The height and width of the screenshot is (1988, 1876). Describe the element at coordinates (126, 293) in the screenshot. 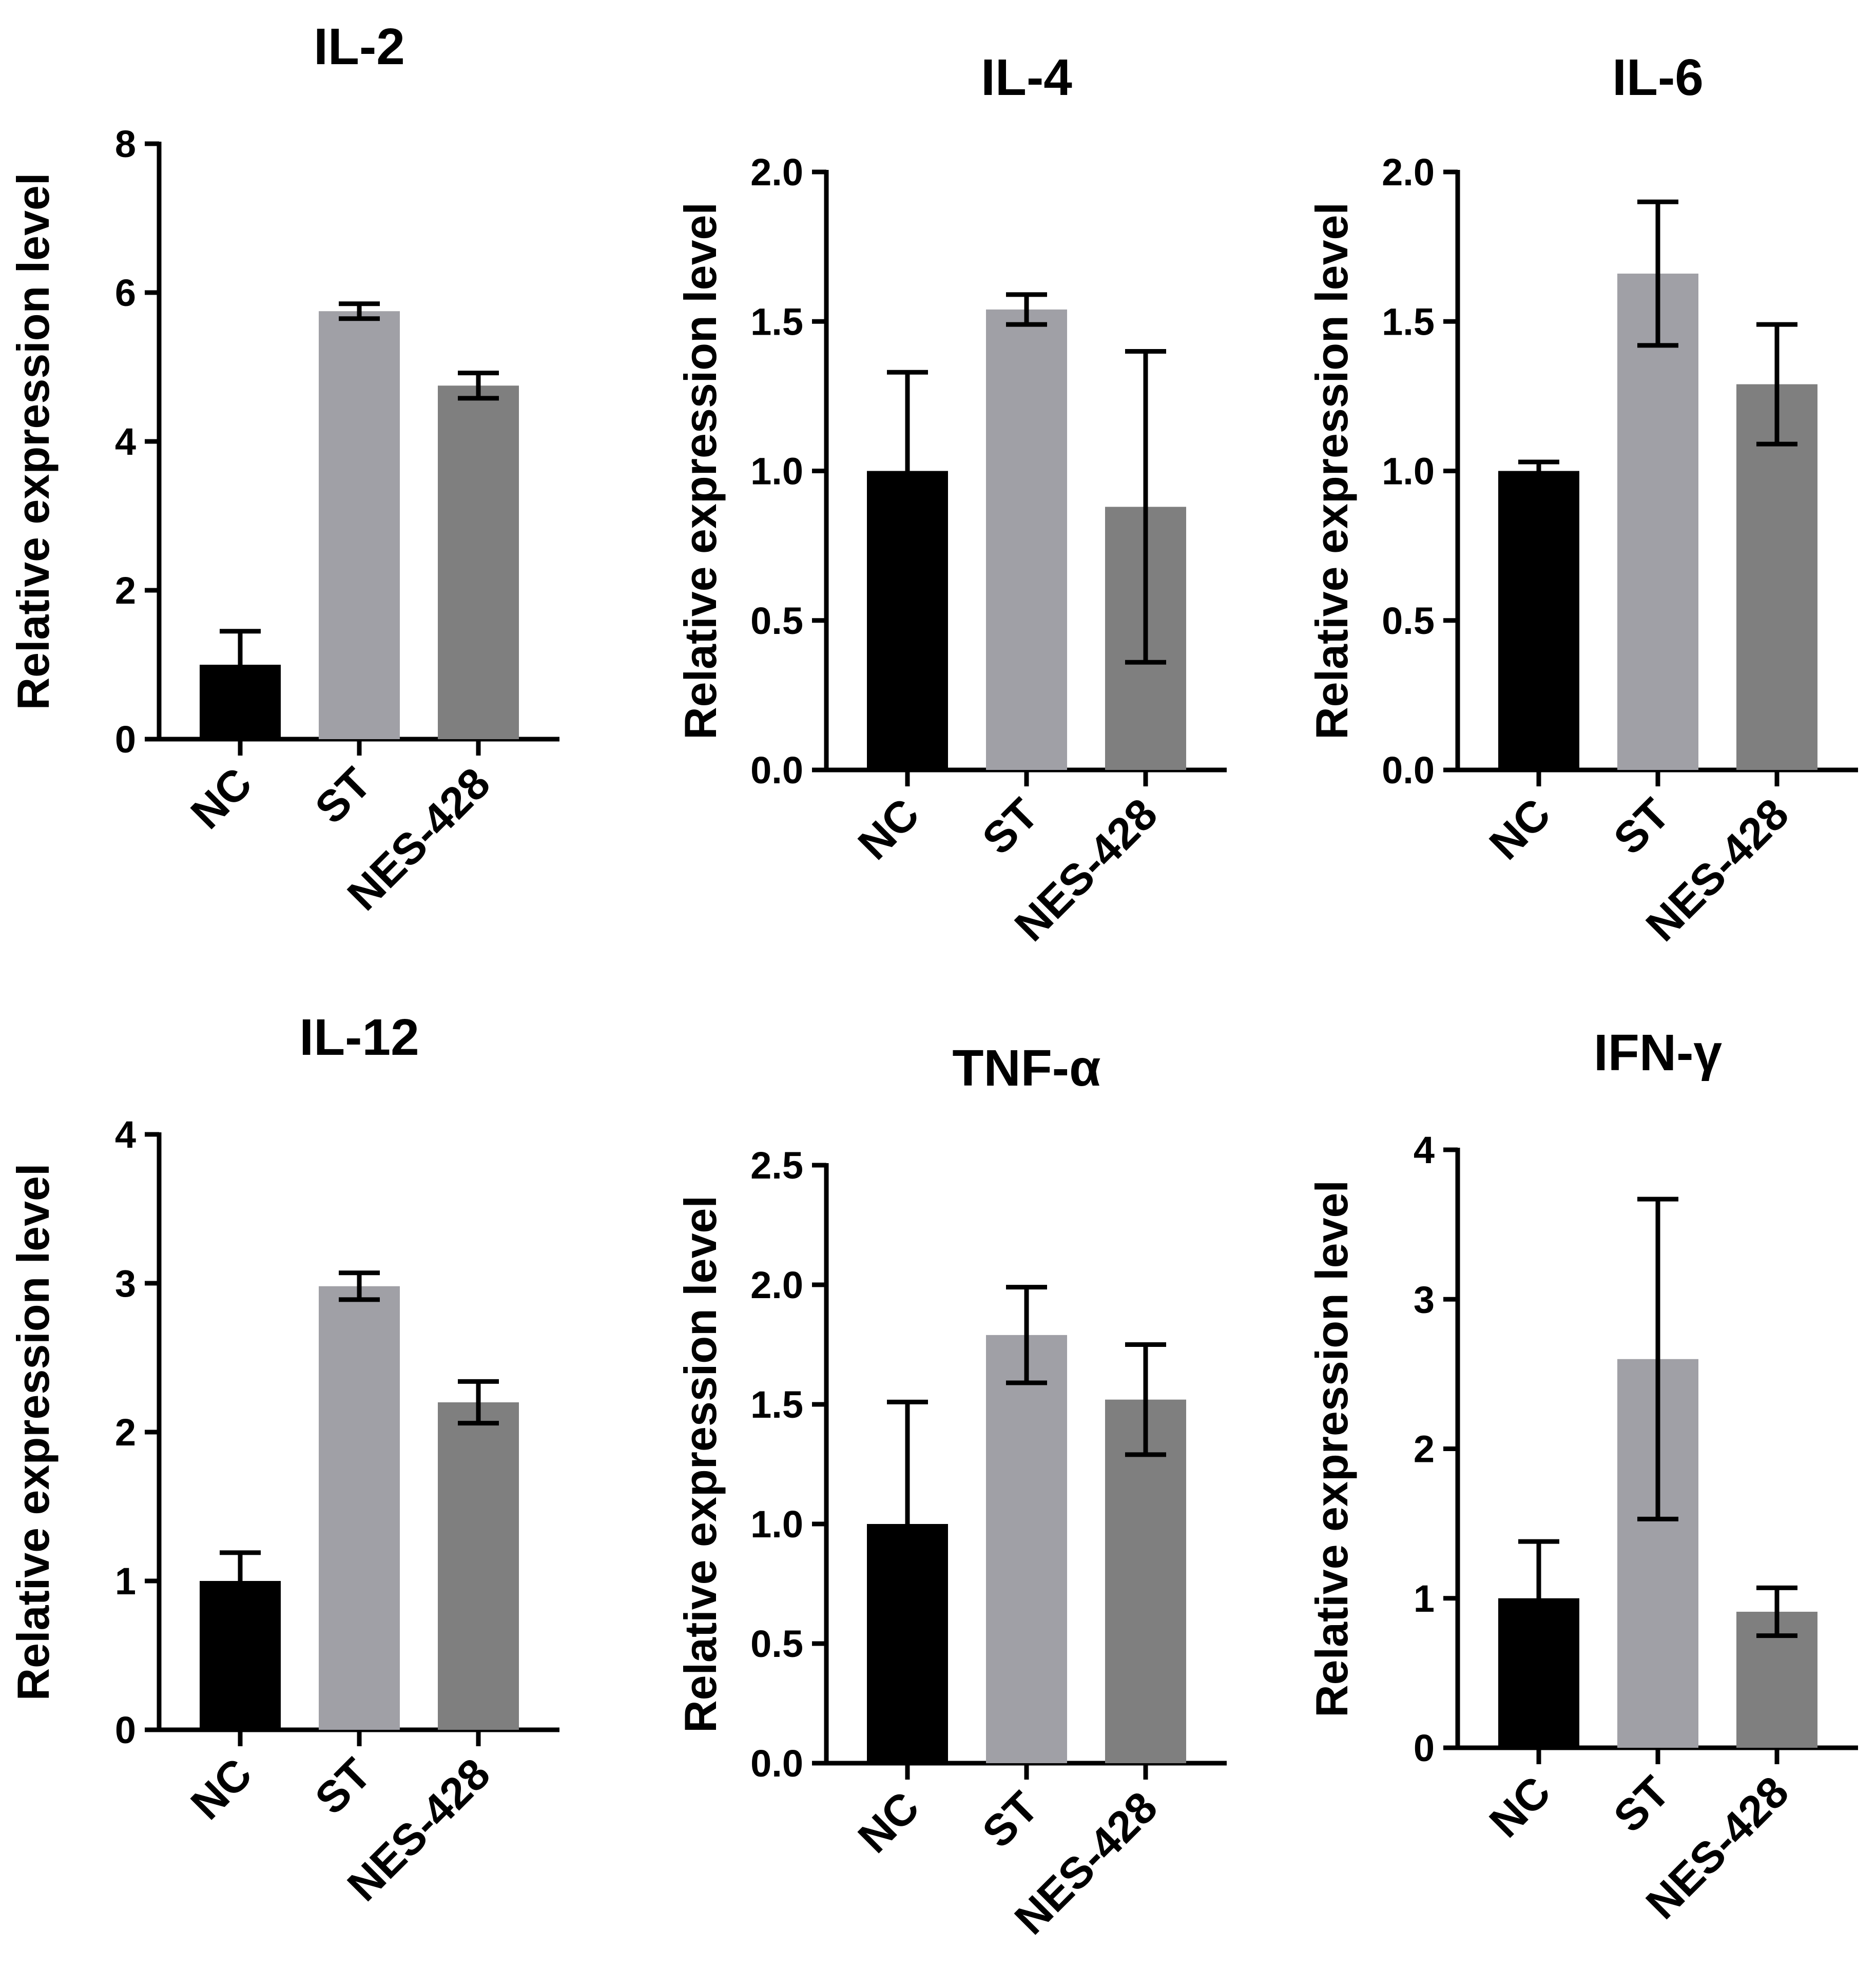

I see `y-tick-label: 6` at that location.